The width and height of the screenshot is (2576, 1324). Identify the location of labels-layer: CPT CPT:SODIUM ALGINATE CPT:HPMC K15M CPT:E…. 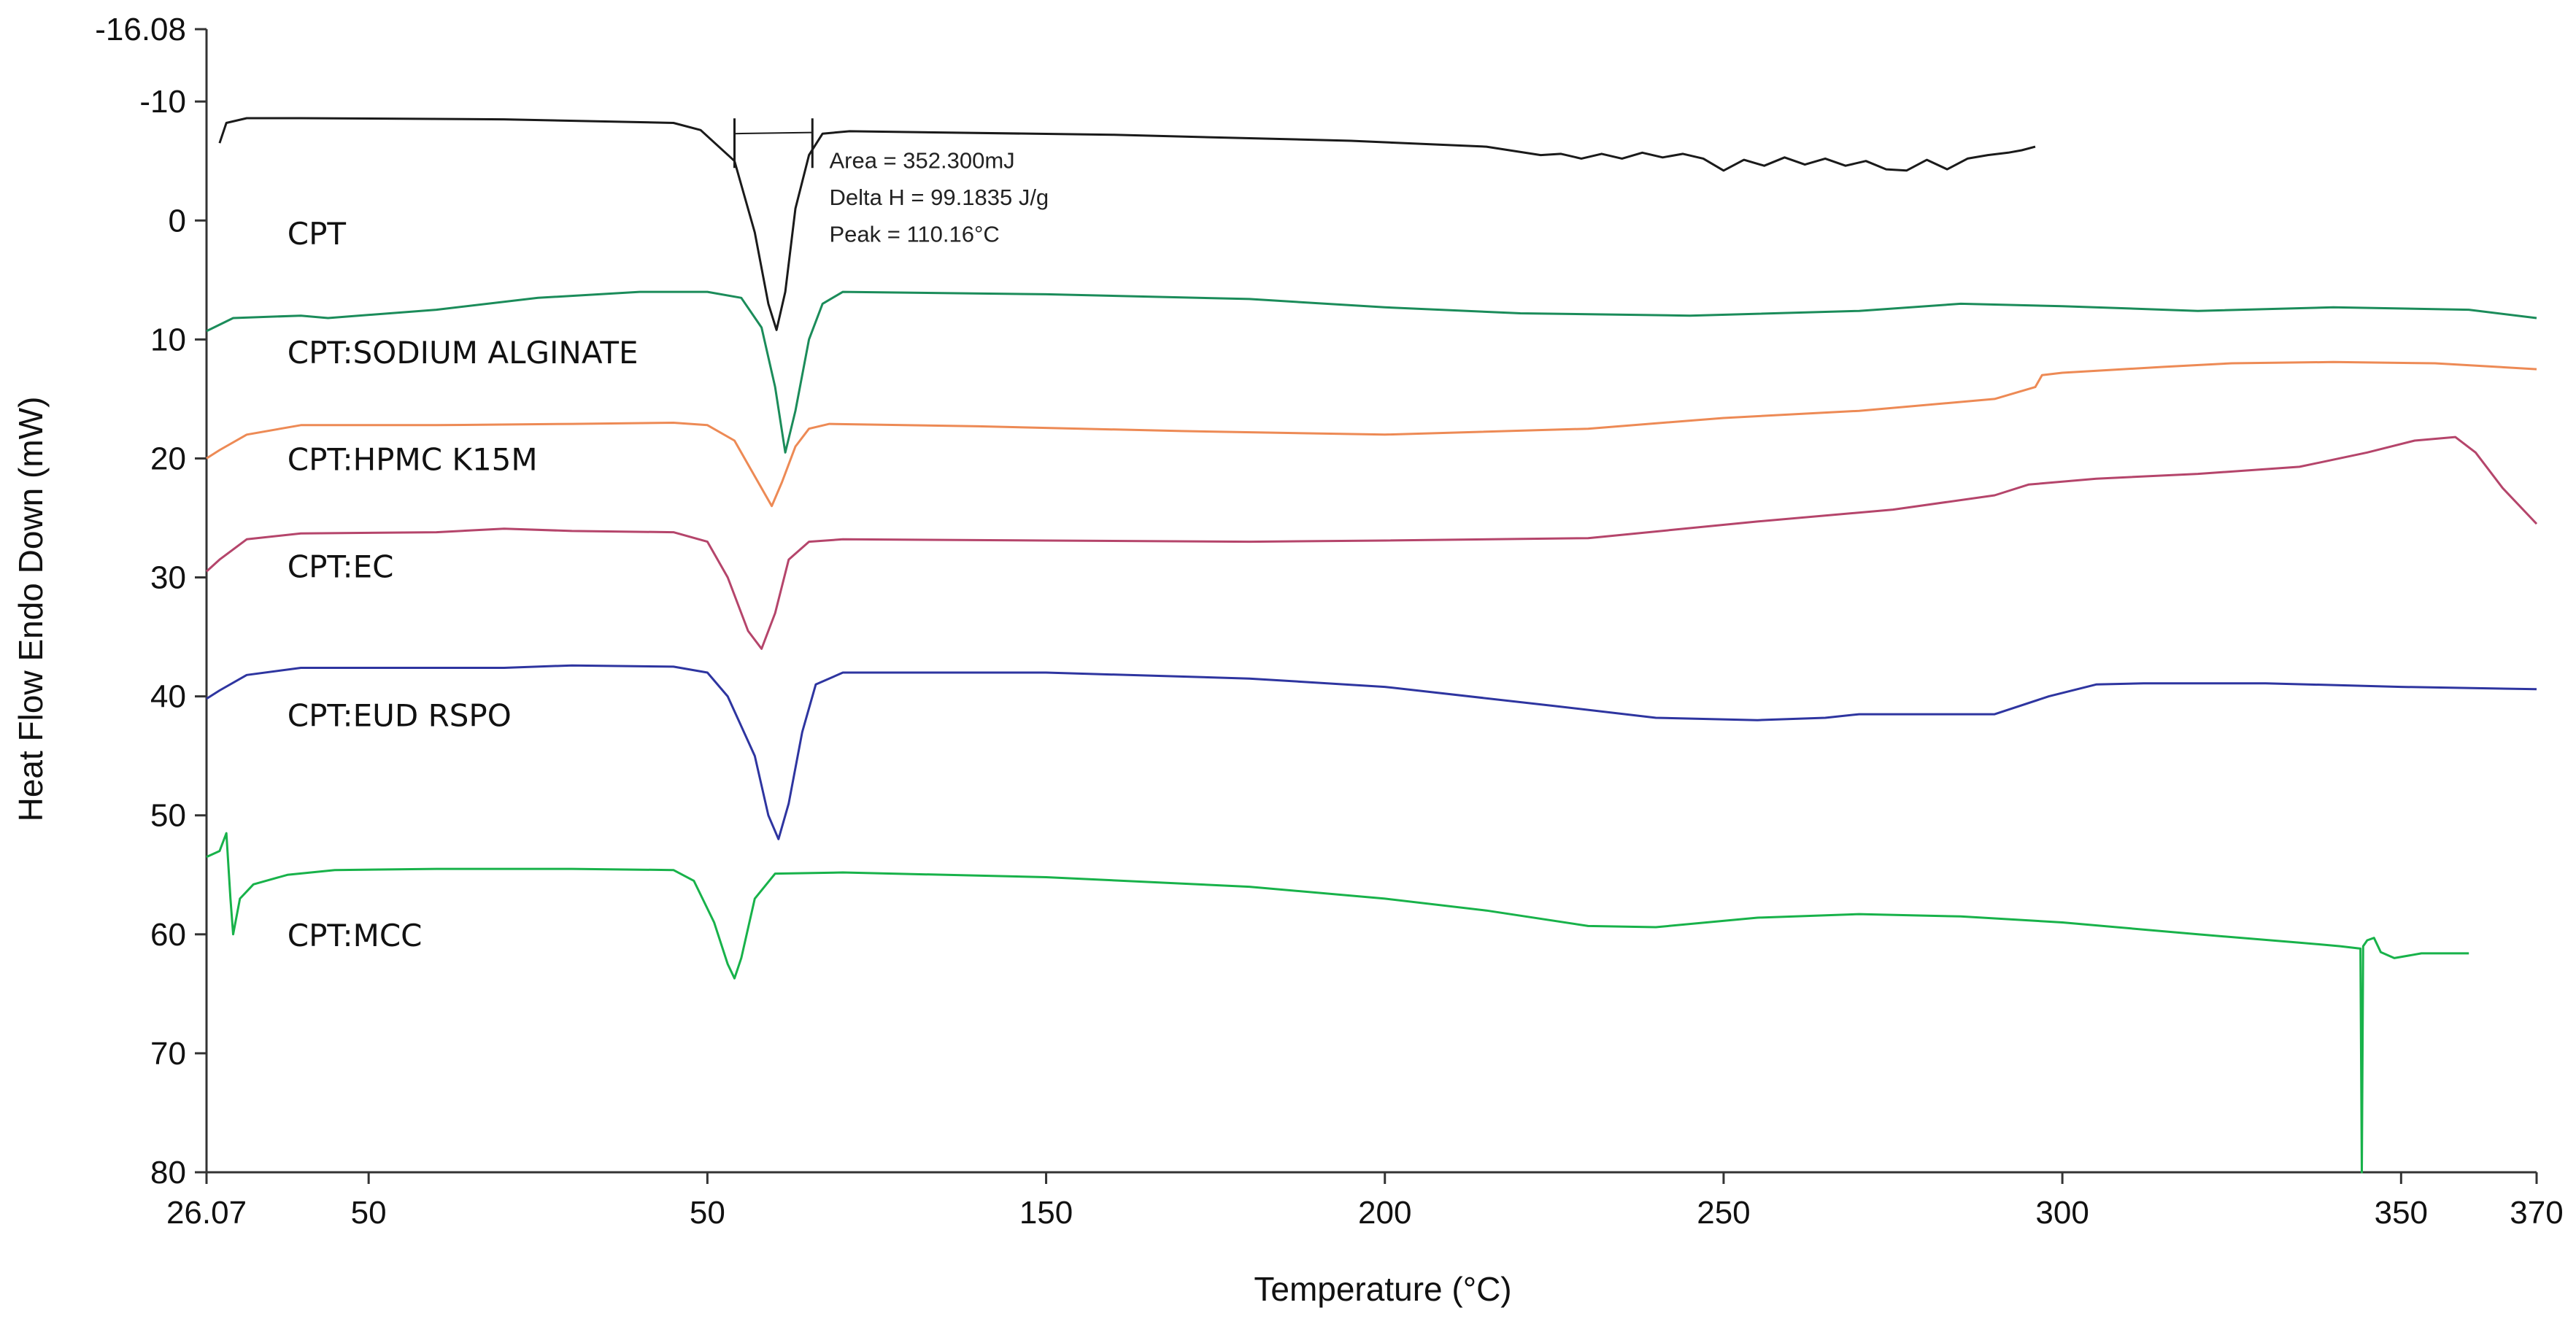
(463, 584).